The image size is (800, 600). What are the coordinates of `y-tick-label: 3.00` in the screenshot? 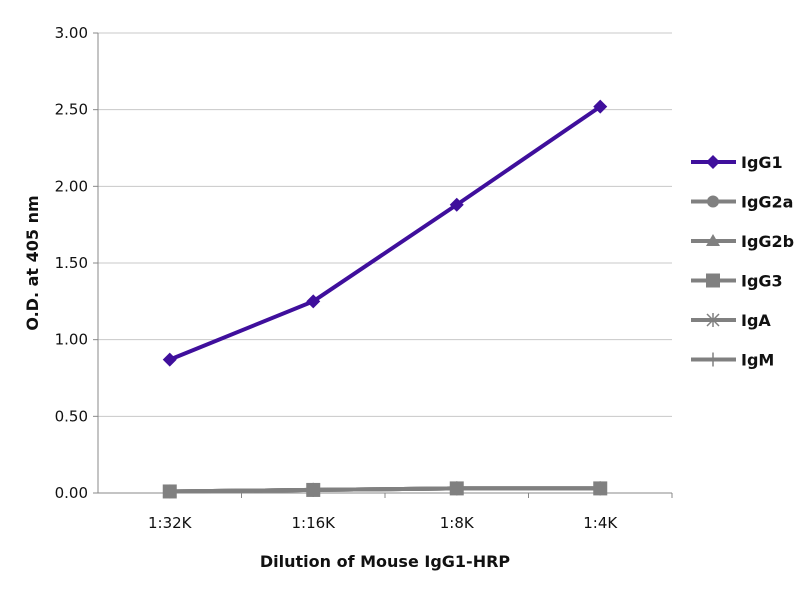 It's located at (71, 33).